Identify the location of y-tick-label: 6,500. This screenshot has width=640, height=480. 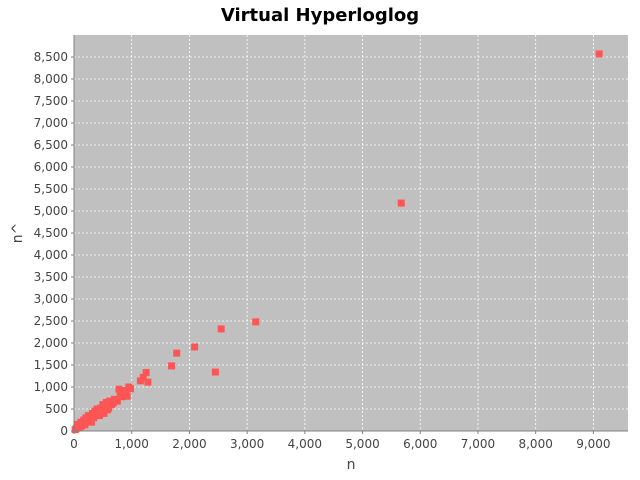
(51, 145).